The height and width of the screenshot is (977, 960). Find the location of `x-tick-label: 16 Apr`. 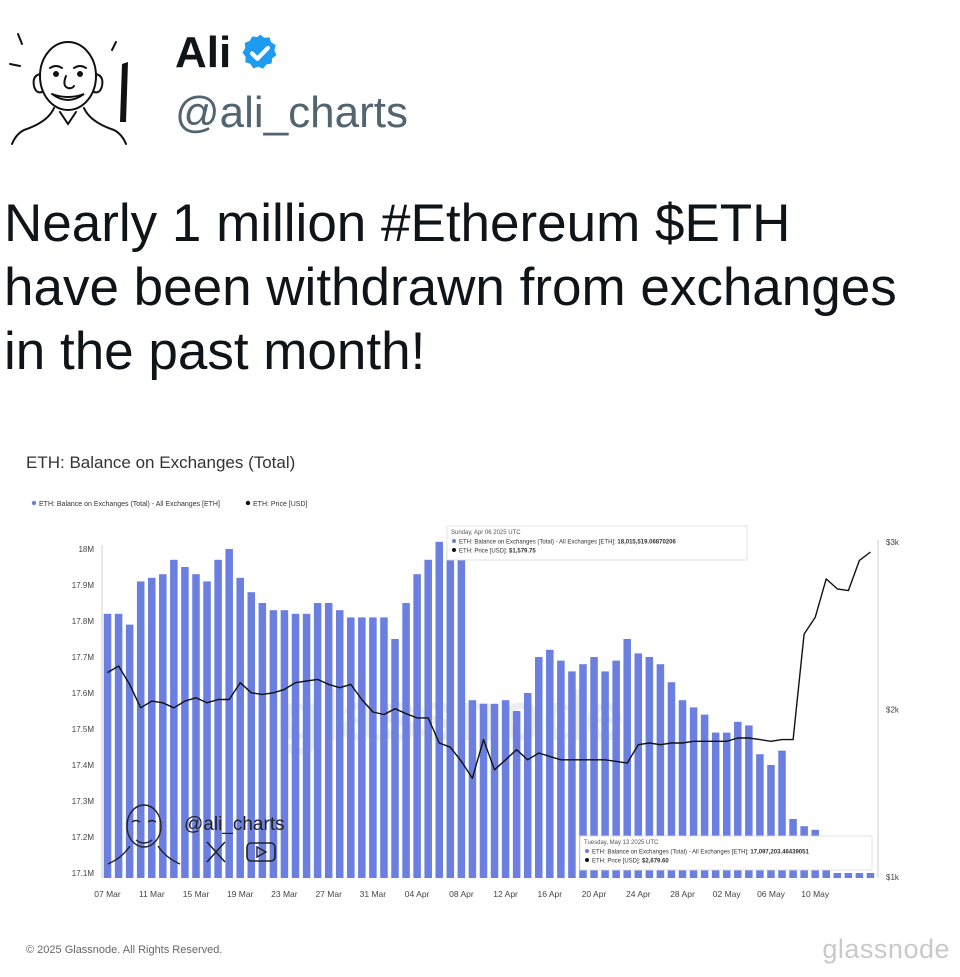

x-tick-label: 16 Apr is located at coordinates (550, 894).